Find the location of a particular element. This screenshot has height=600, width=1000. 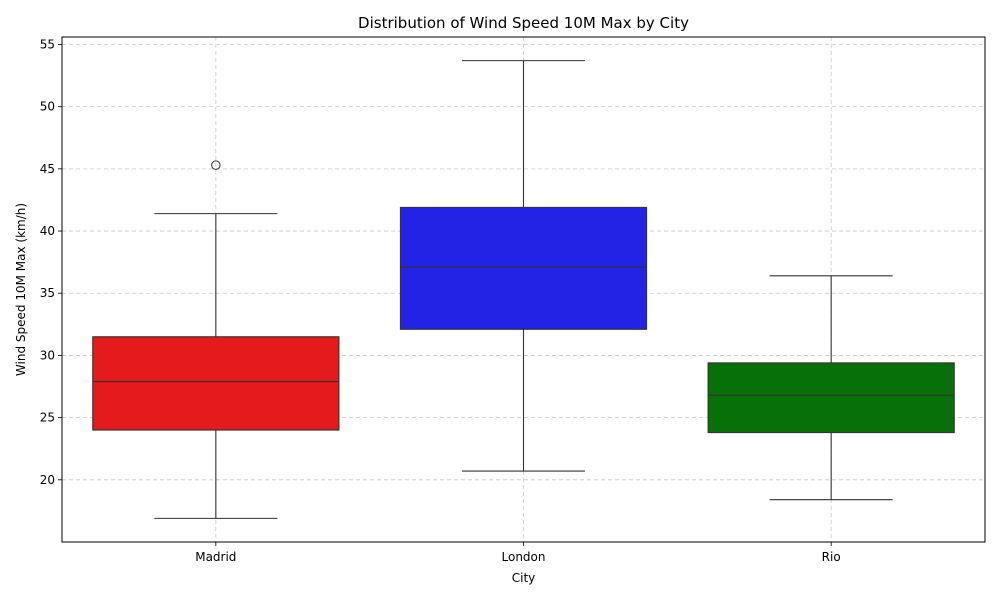

x-tick-label: Rio is located at coordinates (831, 557).